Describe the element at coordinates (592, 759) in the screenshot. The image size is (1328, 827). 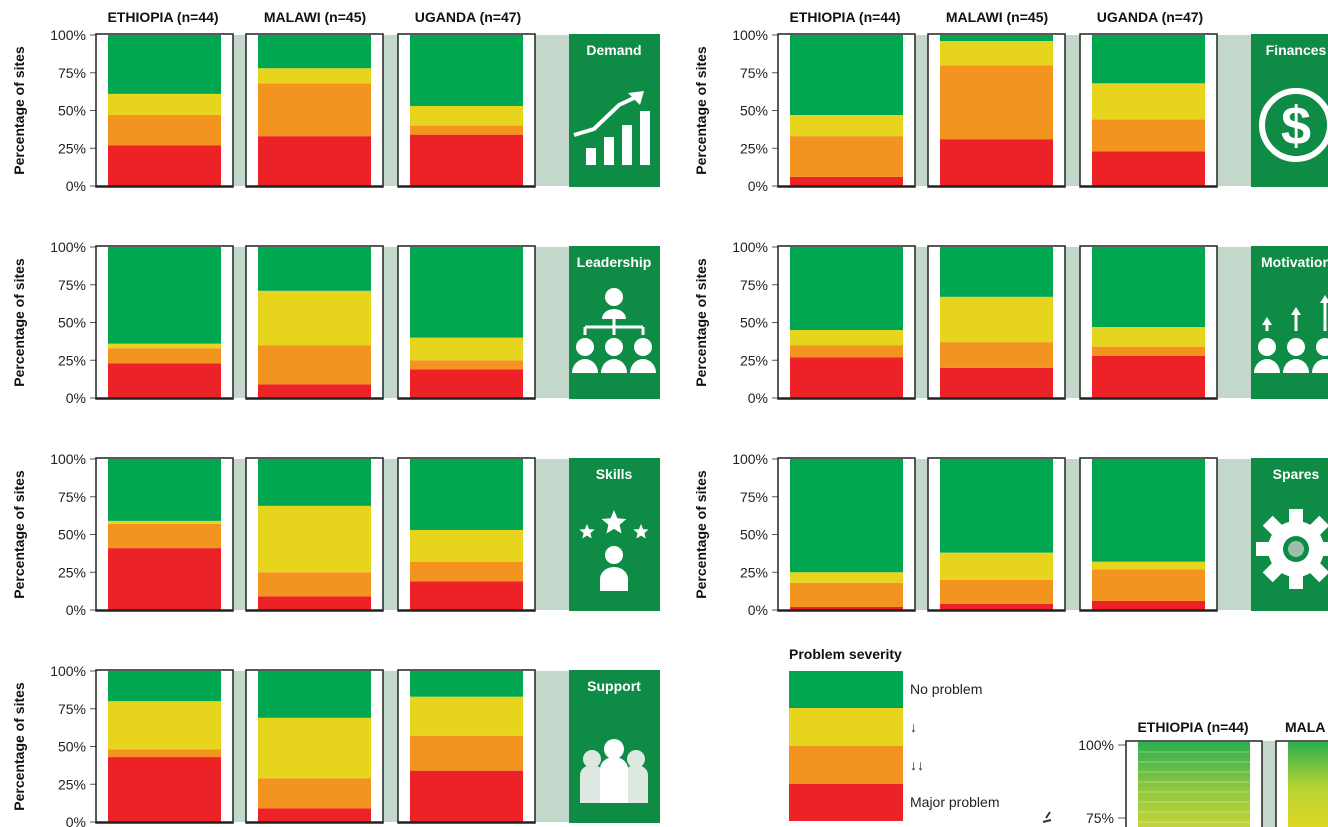
I see `group-head-left` at that location.